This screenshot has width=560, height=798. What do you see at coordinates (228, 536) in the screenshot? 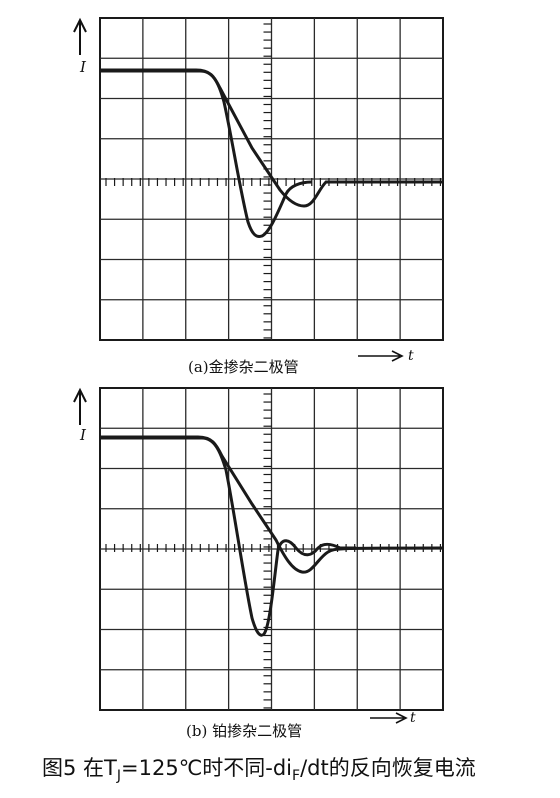
I see `panel-b-curve-fast` at bounding box center [228, 536].